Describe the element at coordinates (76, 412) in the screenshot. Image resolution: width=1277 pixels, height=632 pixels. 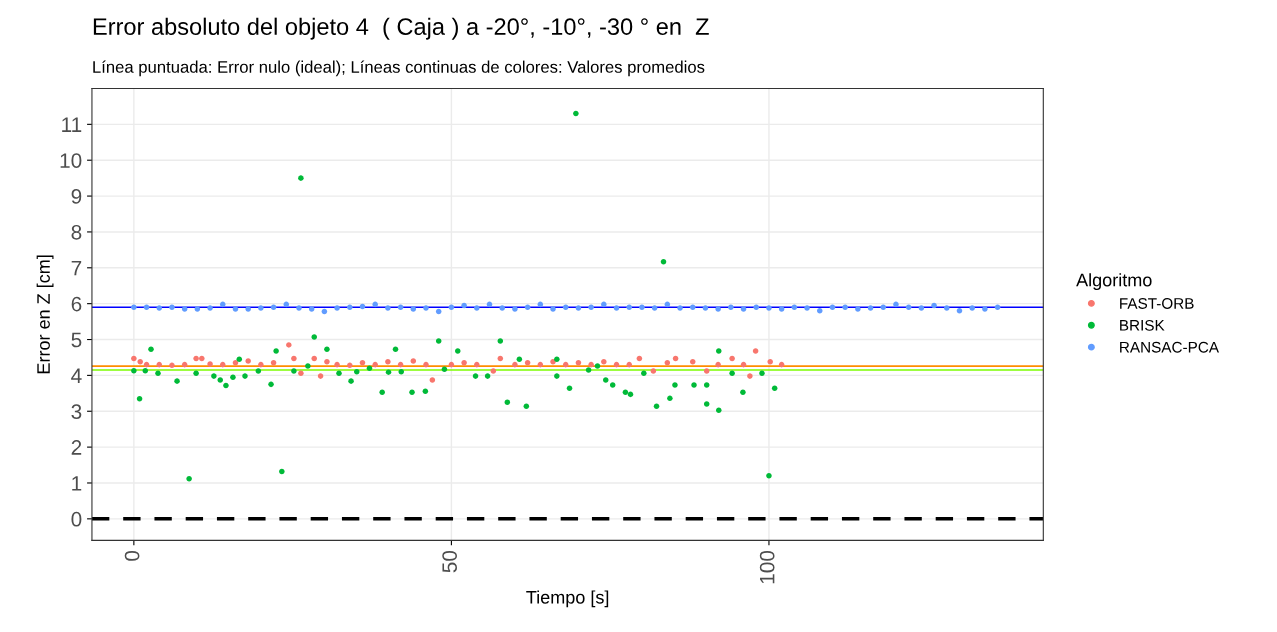
I see `y-tick-label: 3` at that location.